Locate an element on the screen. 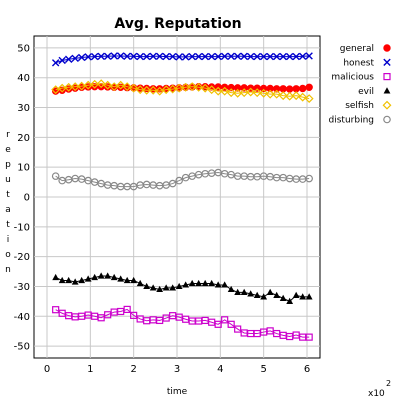 The height and width of the screenshot is (400, 400). disturbing-marker is located at coordinates (309, 178).